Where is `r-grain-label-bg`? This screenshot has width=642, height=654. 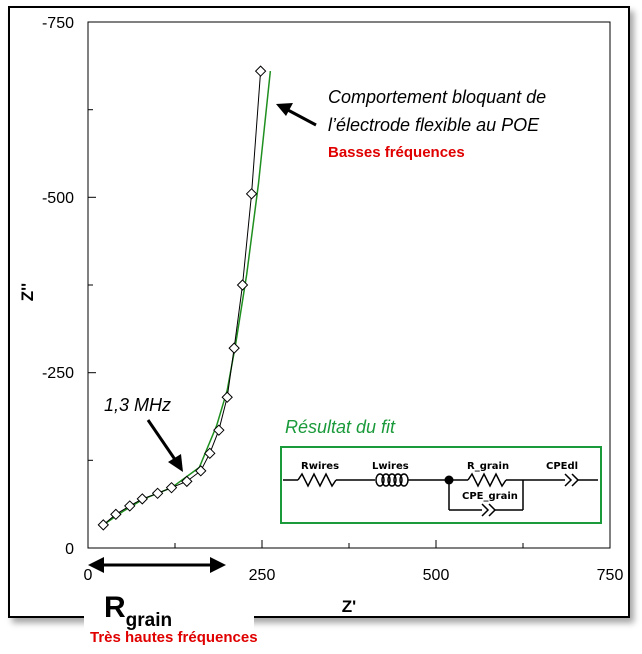 r-grain-label-bg is located at coordinates (169, 618).